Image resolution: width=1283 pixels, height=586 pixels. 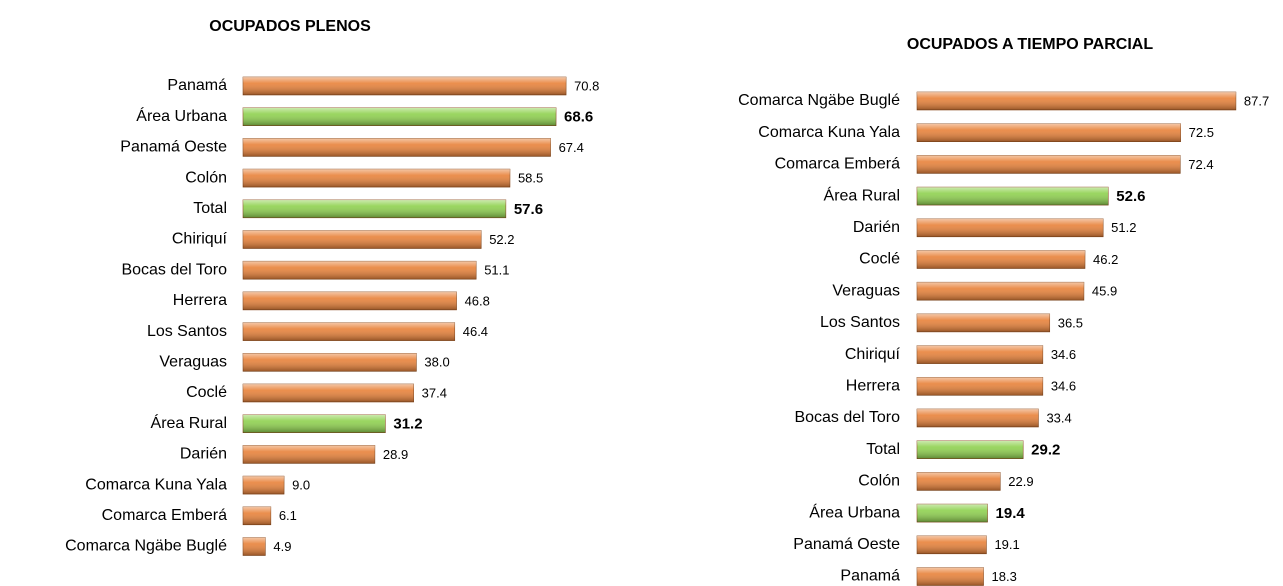 I want to click on value-label: 6.1, so click(x=288, y=515).